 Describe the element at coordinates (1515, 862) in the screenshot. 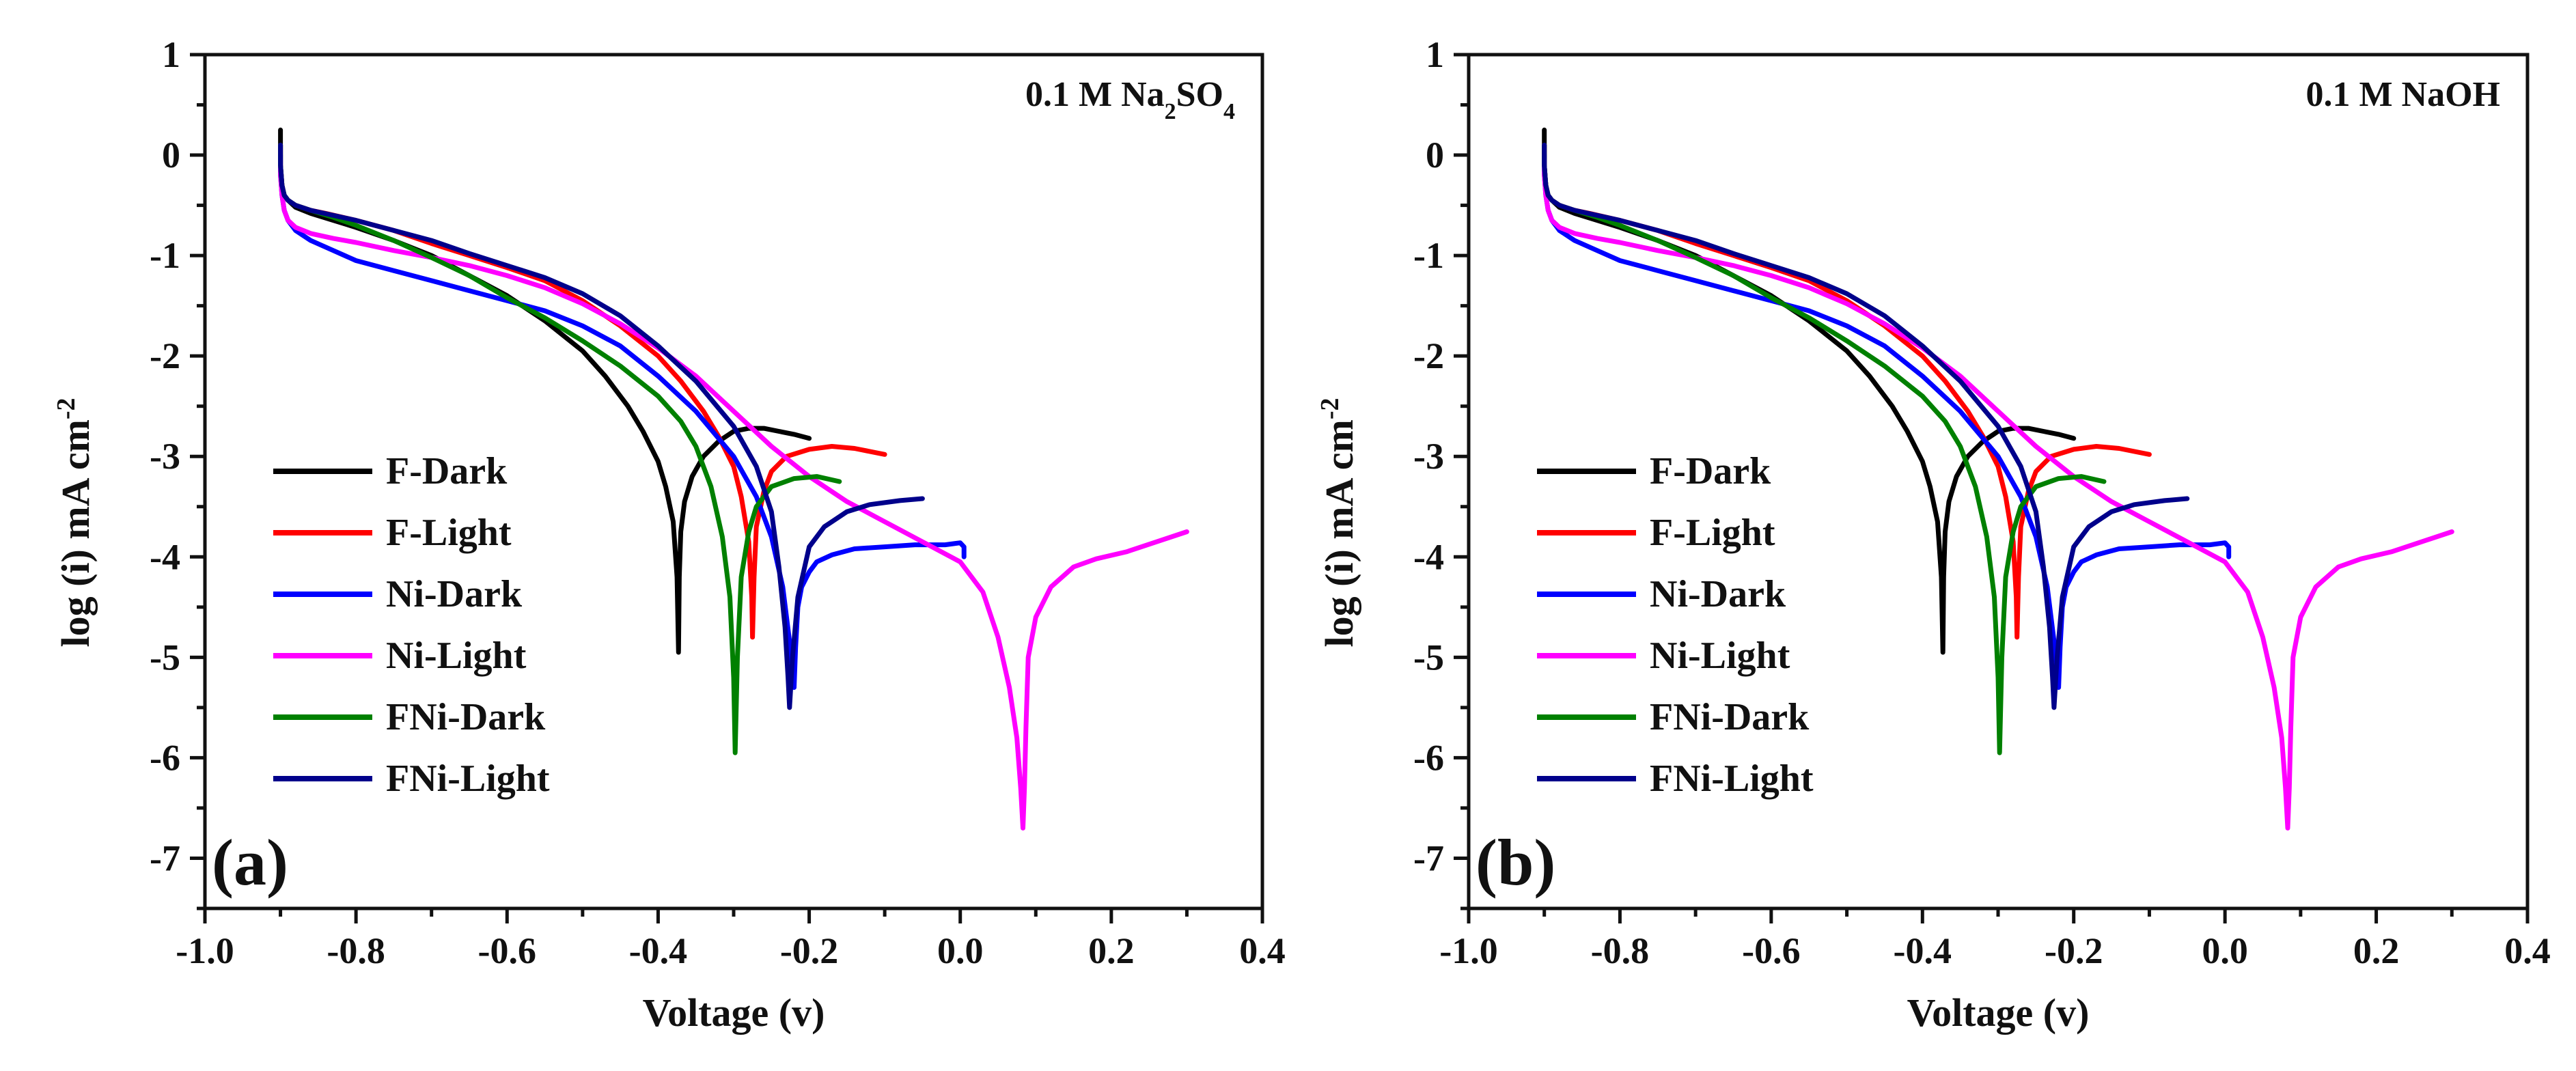

I see `panel-label: (b)` at that location.